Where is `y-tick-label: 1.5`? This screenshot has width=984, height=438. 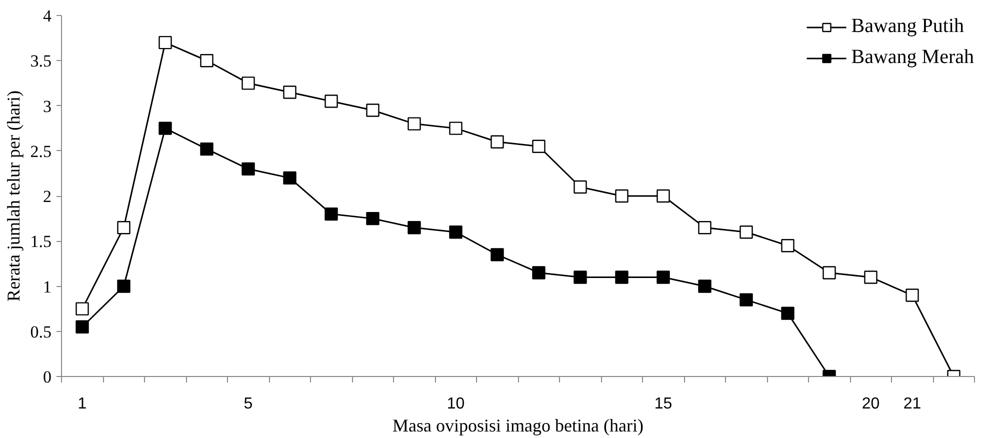
y-tick-label: 1.5 is located at coordinates (41, 242).